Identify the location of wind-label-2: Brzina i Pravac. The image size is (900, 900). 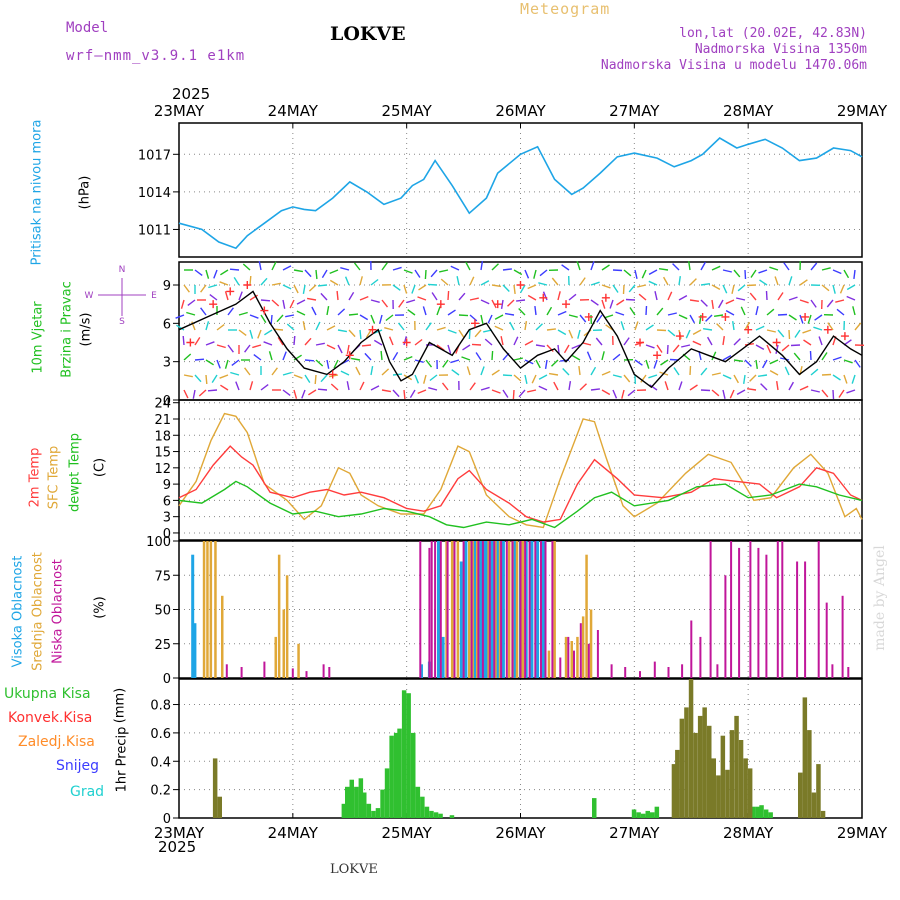
(67, 329).